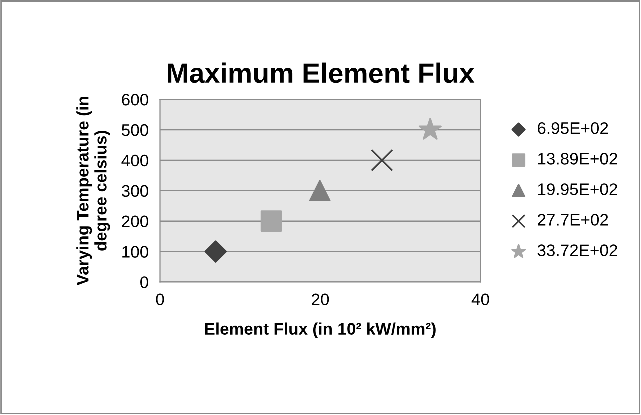  What do you see at coordinates (578, 190) in the screenshot?
I see `legend-label: 19.95E+02` at bounding box center [578, 190].